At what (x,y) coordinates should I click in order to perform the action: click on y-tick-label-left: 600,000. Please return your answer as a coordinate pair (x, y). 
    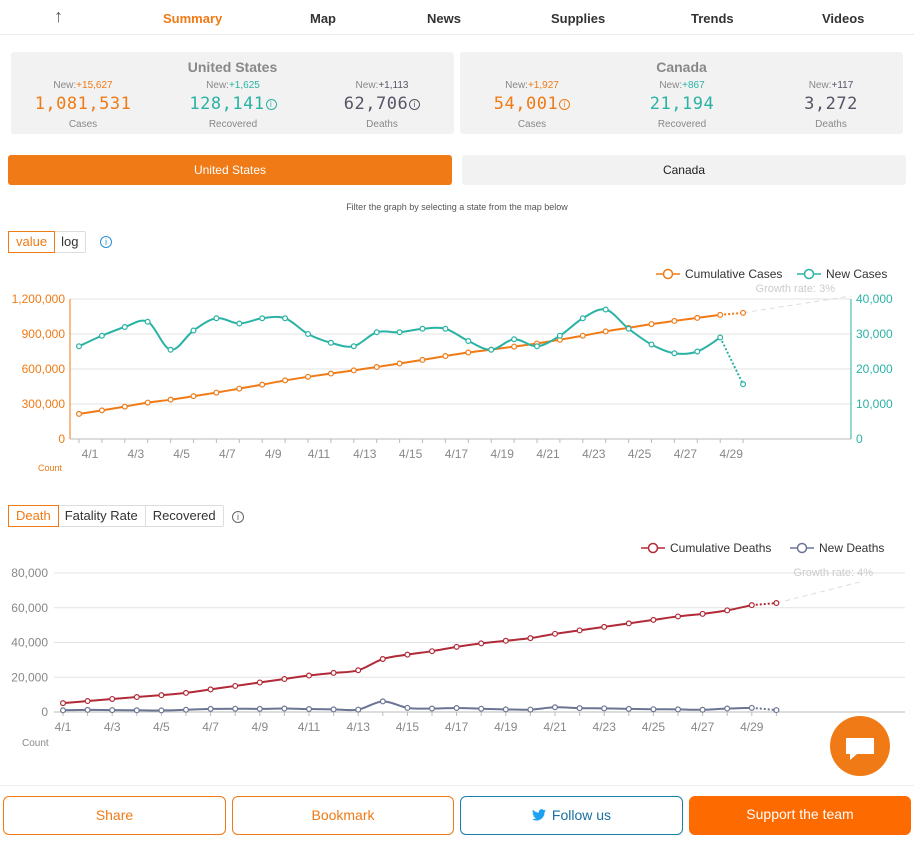
    Looking at the image, I should click on (44, 369).